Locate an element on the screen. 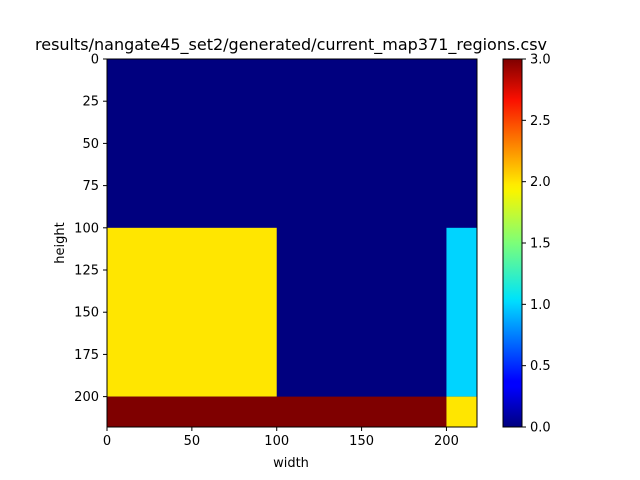  region-yellow-corner is located at coordinates (461, 411).